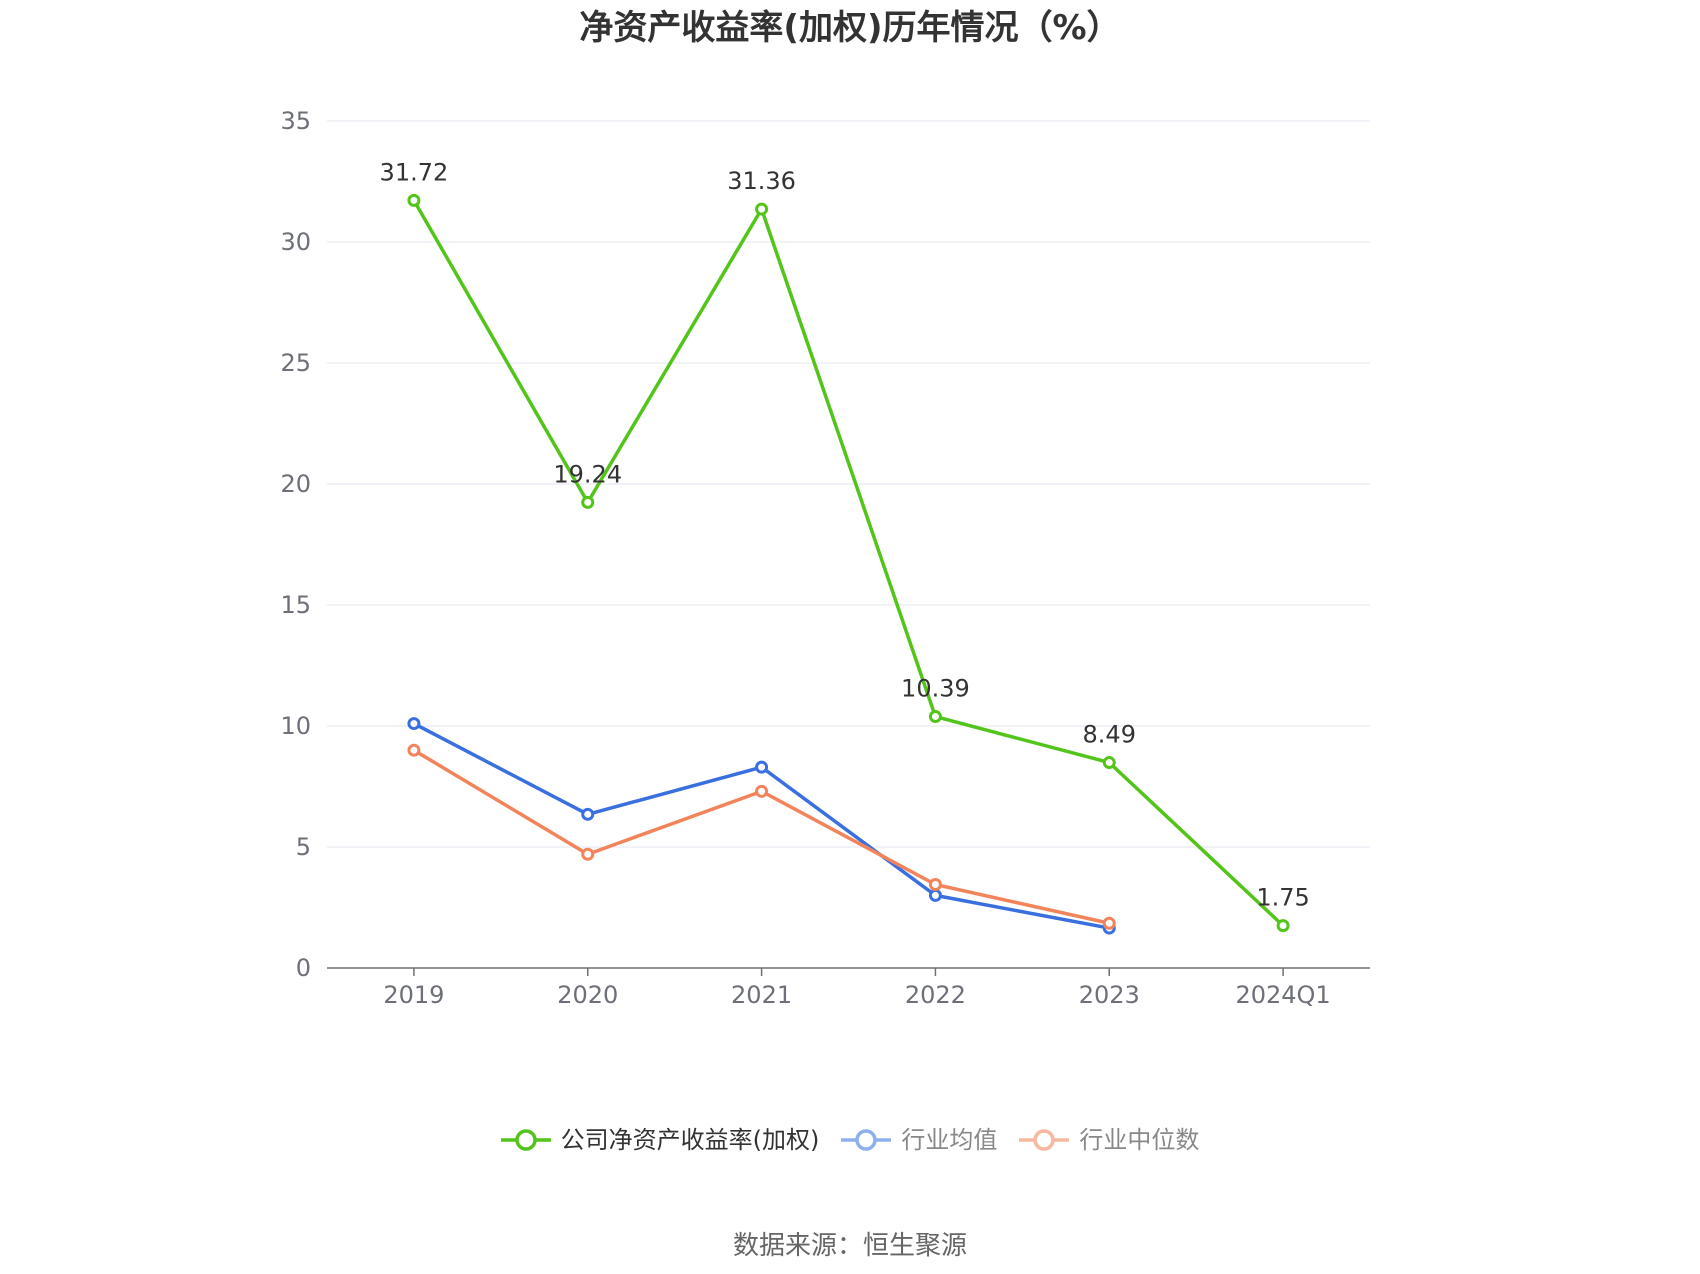  Describe the element at coordinates (1139, 1140) in the screenshot. I see `legend-label: 行业中位数` at that location.